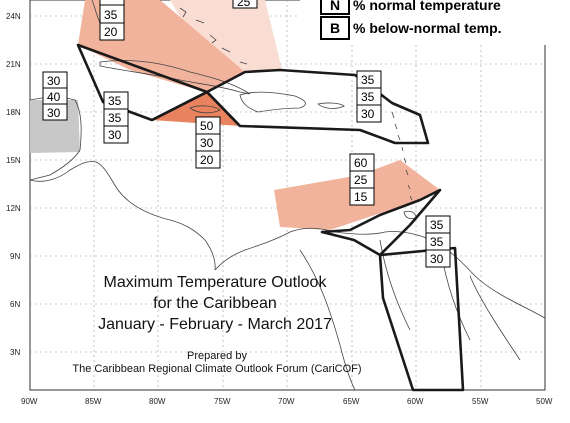  Describe the element at coordinates (217, 356) in the screenshot. I see `prepared-by-text: Prepared by` at that location.